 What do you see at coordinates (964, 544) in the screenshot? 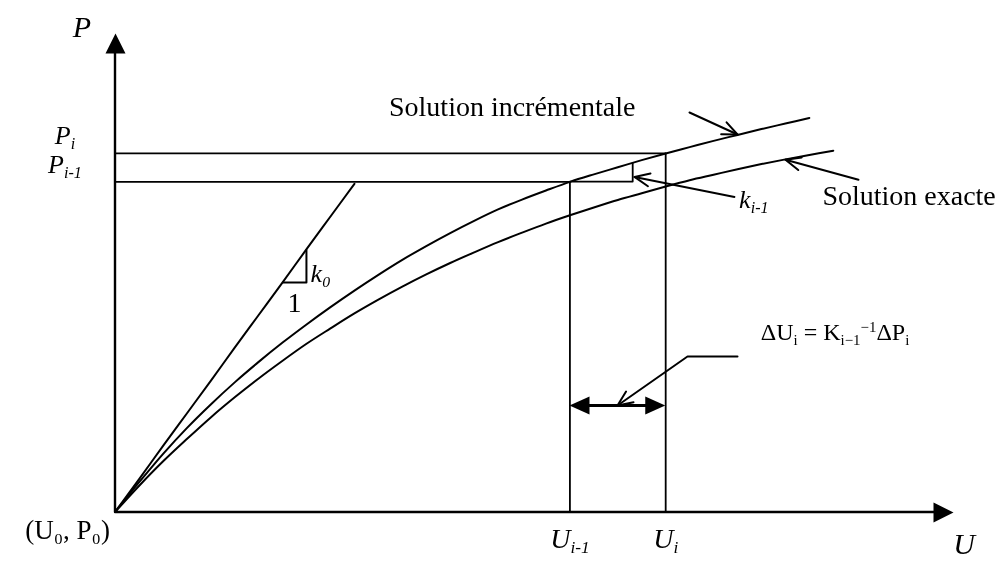
I see `x-axis-title: U` at bounding box center [964, 544].